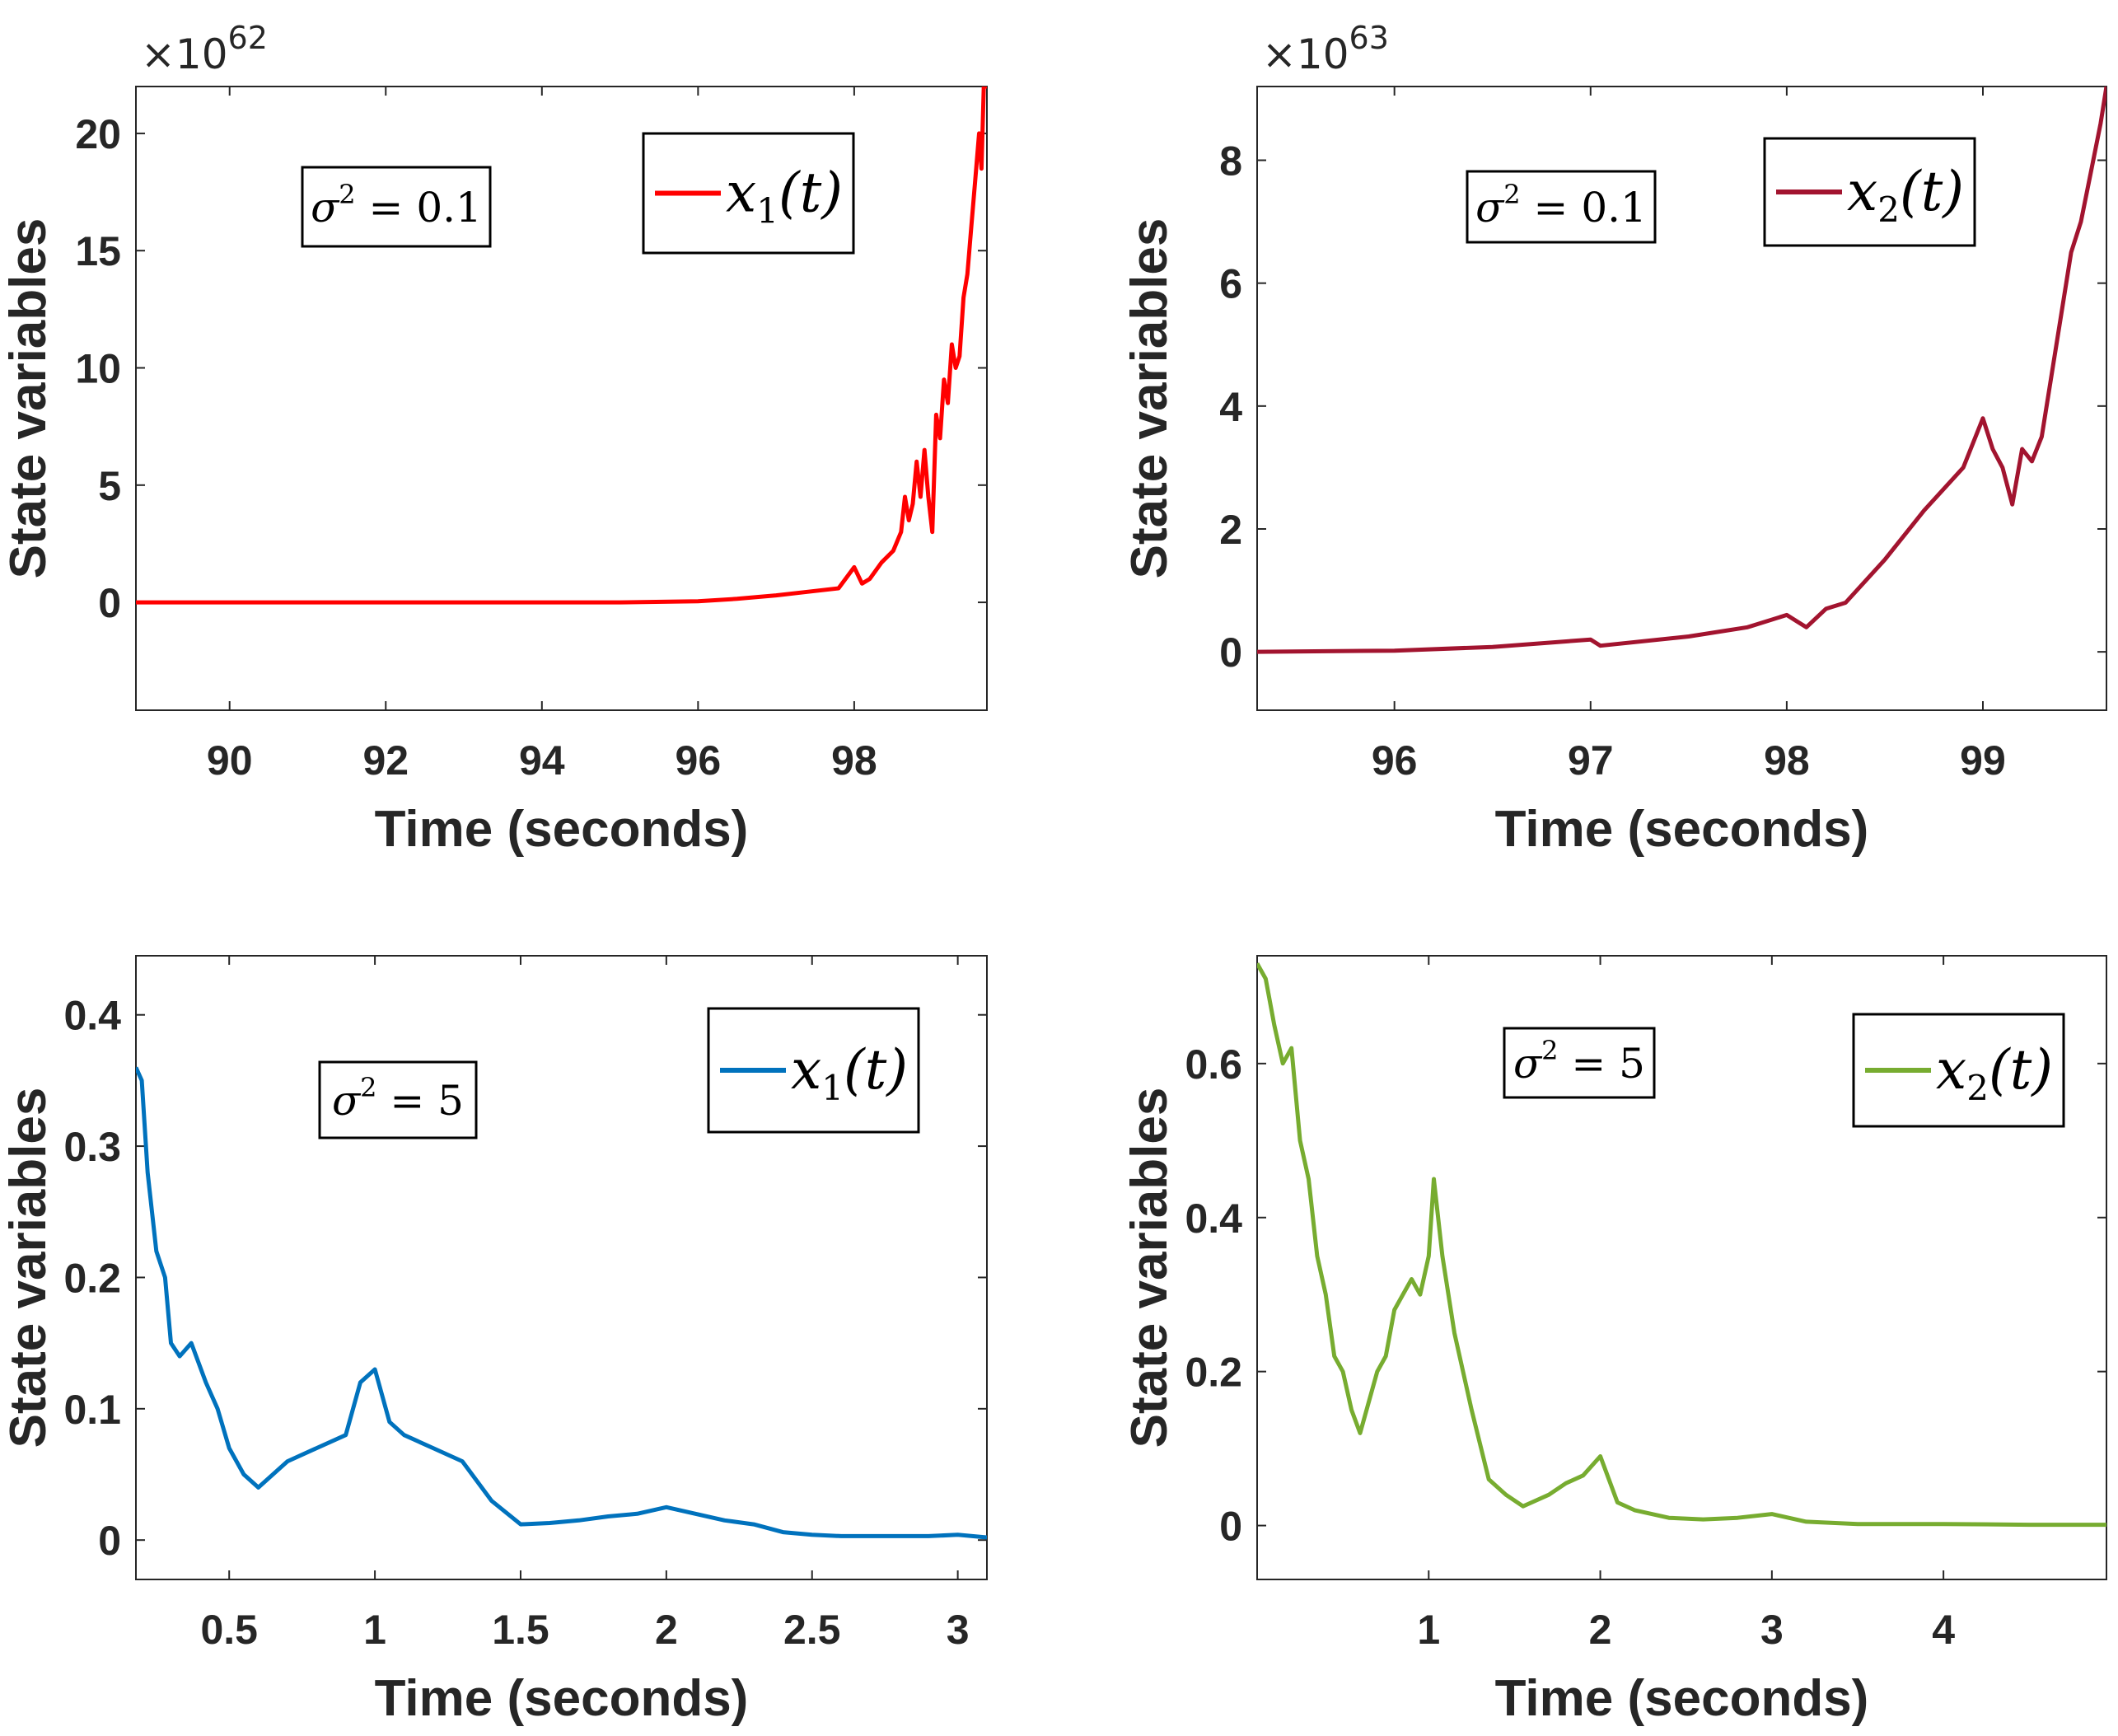  I want to click on y-tick-label: 0.6, so click(1213, 1064).